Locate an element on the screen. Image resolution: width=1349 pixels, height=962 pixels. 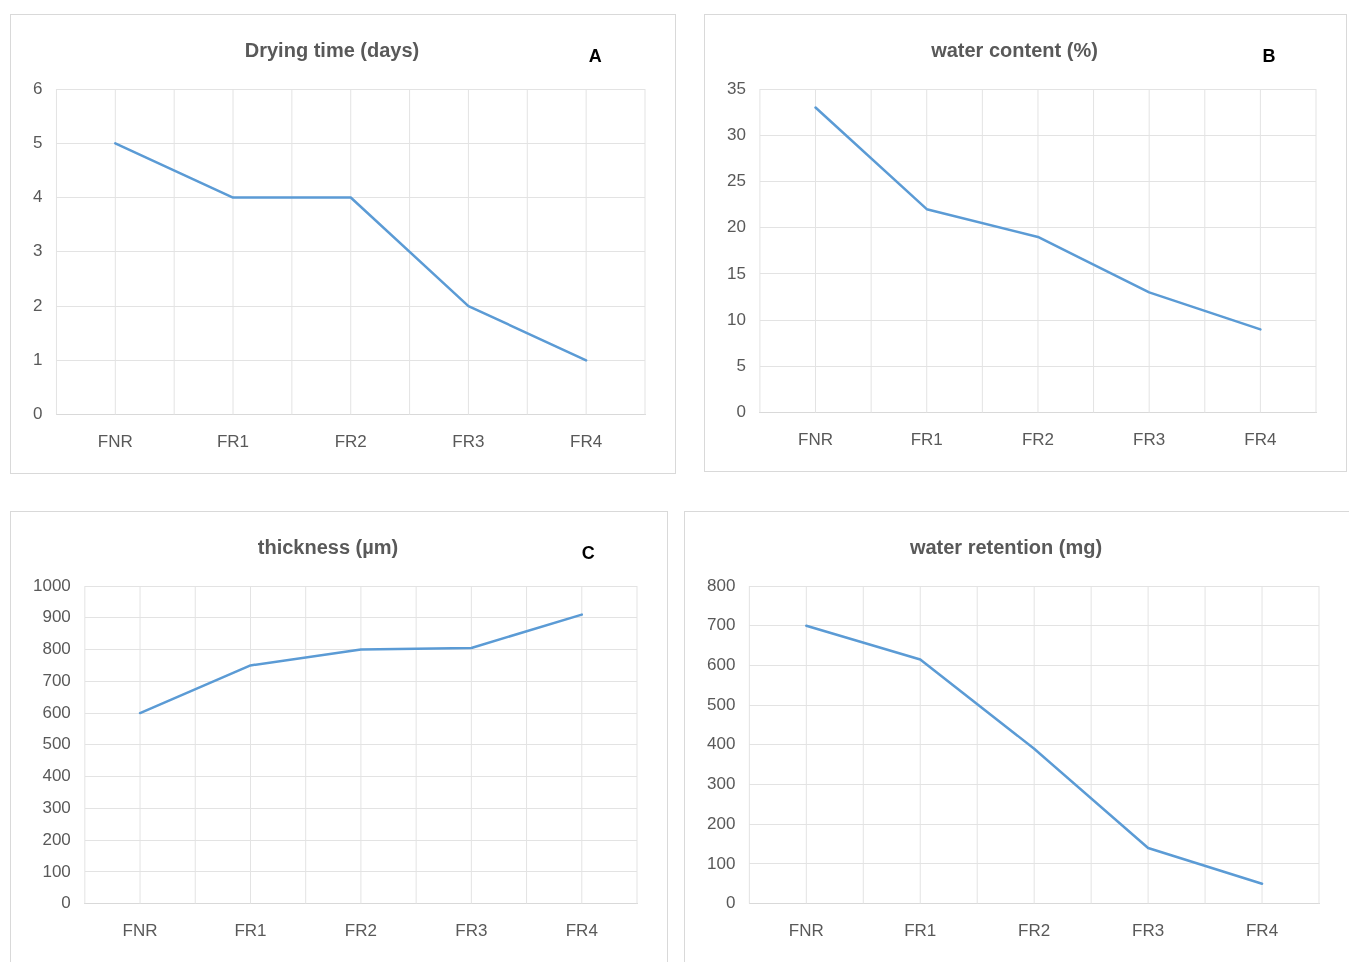
y-tick-label: 30 is located at coordinates (736, 134).